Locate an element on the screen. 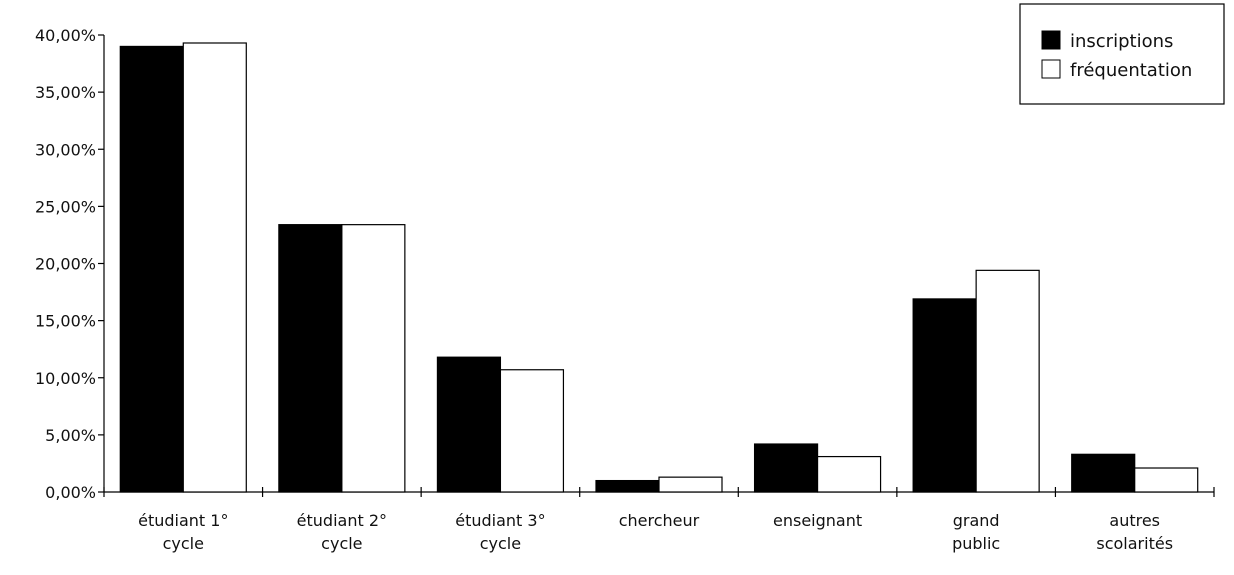  legend-swatch-frequentation is located at coordinates (1051, 69).